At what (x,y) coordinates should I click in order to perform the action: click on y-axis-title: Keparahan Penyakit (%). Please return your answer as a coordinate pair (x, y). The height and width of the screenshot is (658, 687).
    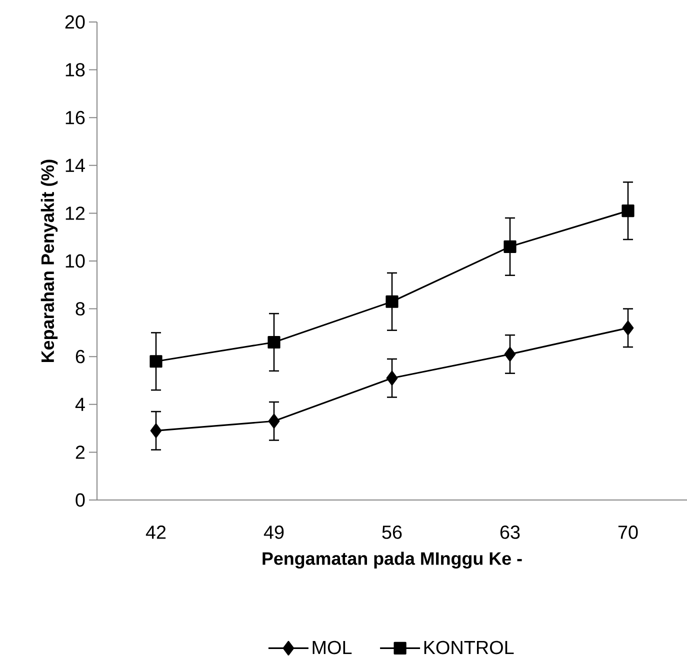
    Looking at the image, I should click on (49, 261).